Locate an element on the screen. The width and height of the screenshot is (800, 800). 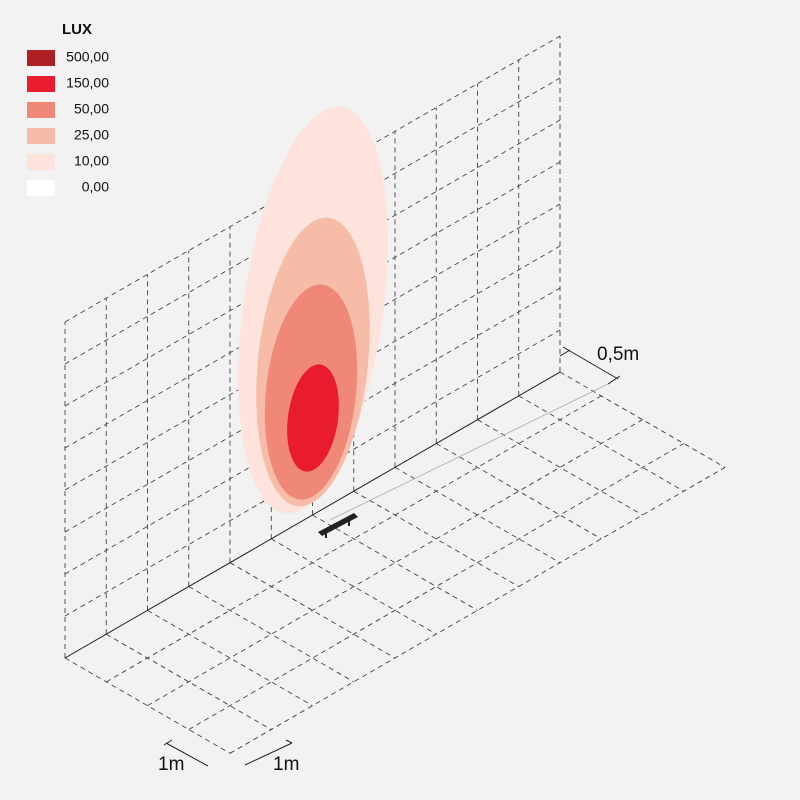
legend-label: 25,00 is located at coordinates (91, 135).